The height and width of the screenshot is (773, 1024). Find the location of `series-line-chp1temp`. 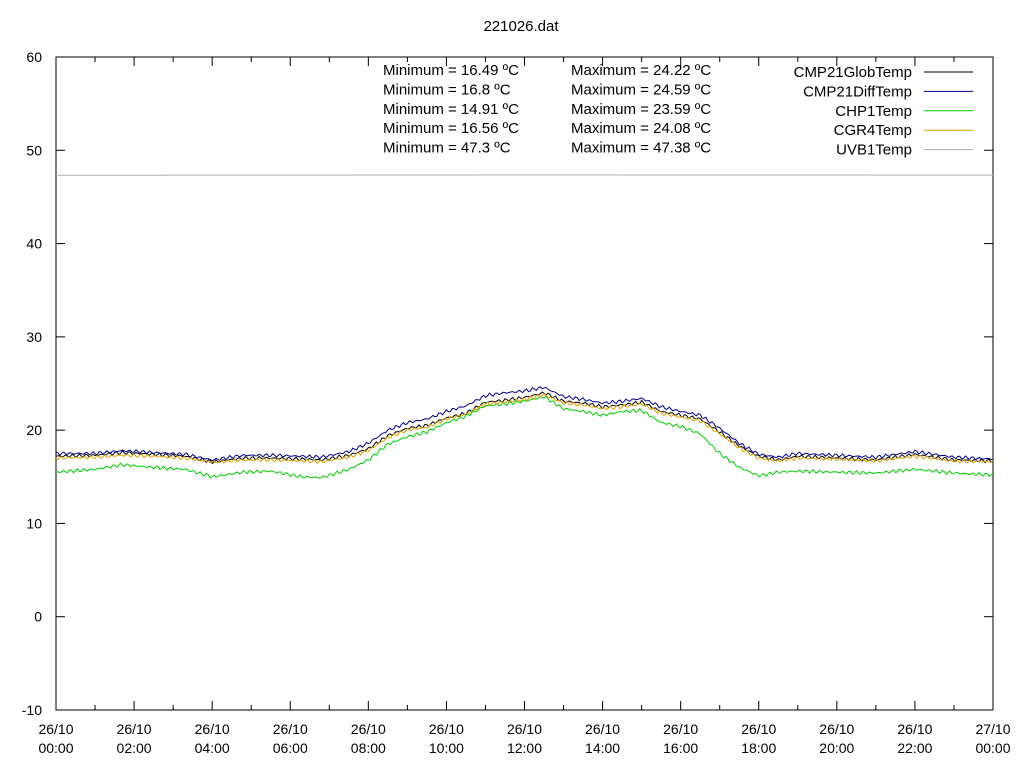

series-line-chp1temp is located at coordinates (524, 437).